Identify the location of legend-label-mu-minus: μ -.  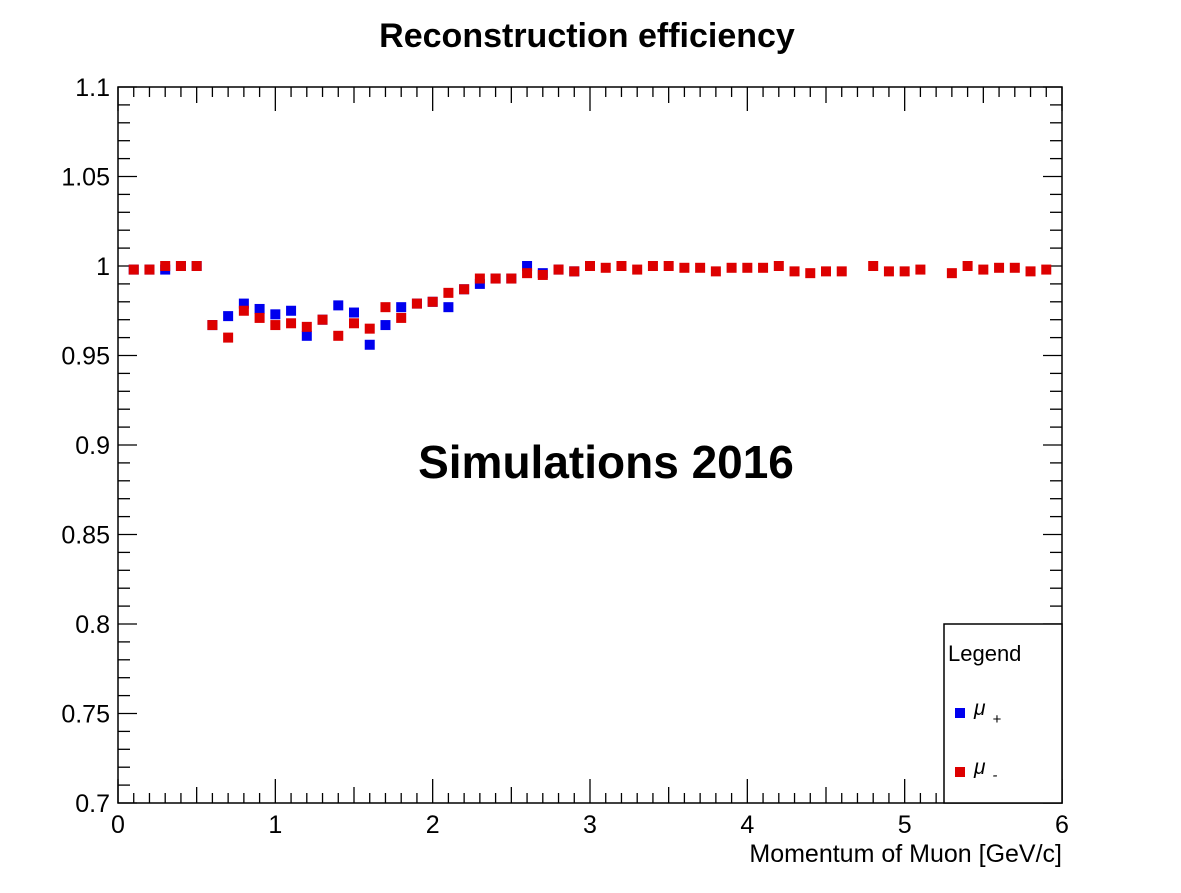
(985, 770).